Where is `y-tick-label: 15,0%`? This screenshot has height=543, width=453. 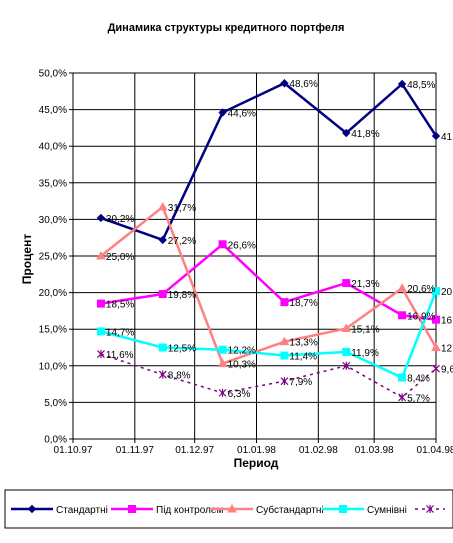
y-tick-label: 15,0% is located at coordinates (53, 330).